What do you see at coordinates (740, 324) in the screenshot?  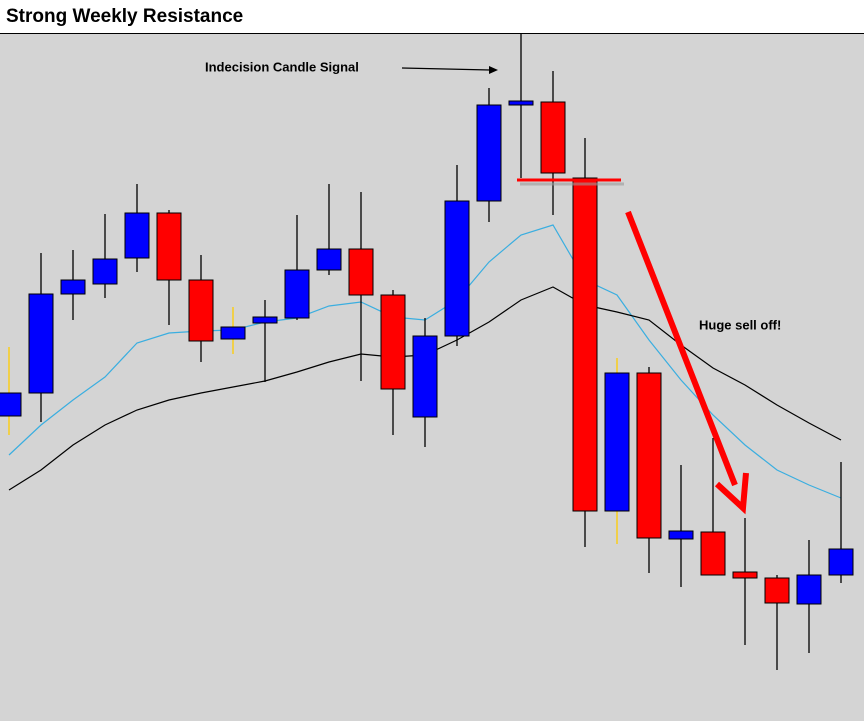 I see `annotation: Huge sell off!` at bounding box center [740, 324].